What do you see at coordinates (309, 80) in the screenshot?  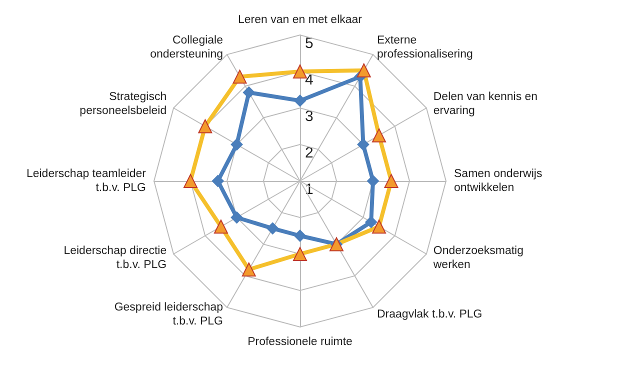 I see `y-tick-label: 4` at bounding box center [309, 80].